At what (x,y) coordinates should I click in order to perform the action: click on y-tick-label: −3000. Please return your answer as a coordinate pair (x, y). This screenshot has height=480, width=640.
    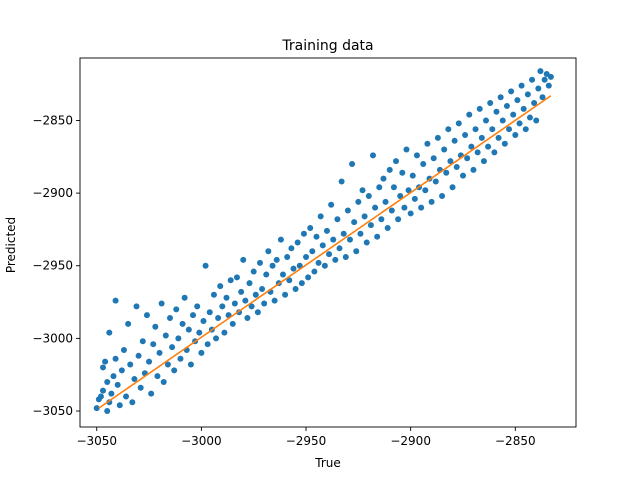
    Looking at the image, I should click on (52, 338).